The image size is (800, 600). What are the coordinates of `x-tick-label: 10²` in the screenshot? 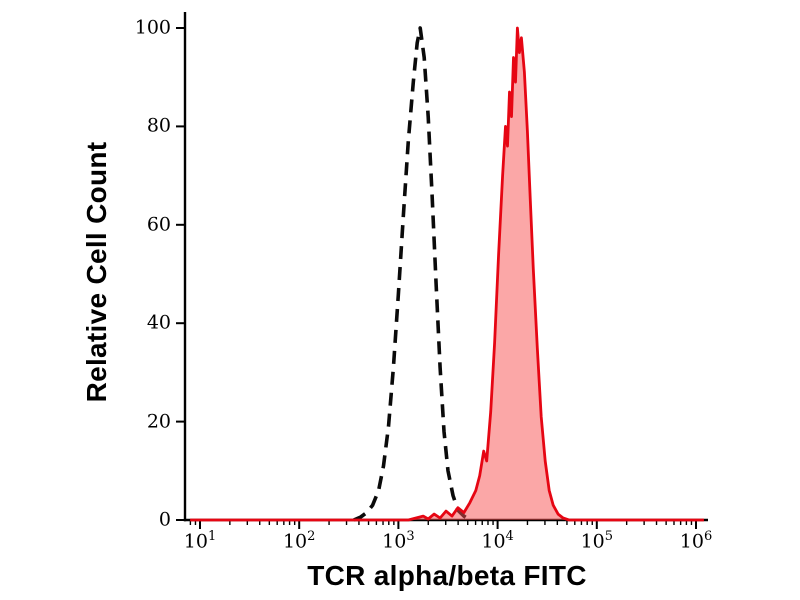 It's located at (299, 541).